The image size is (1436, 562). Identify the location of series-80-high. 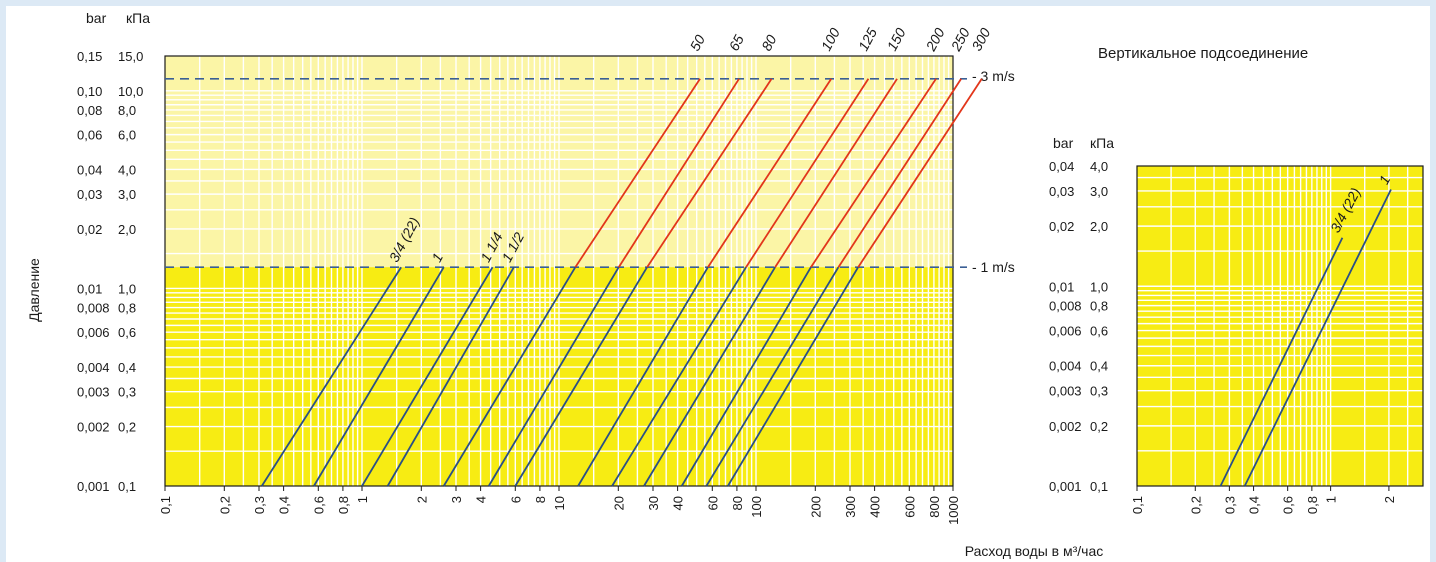
(709, 173).